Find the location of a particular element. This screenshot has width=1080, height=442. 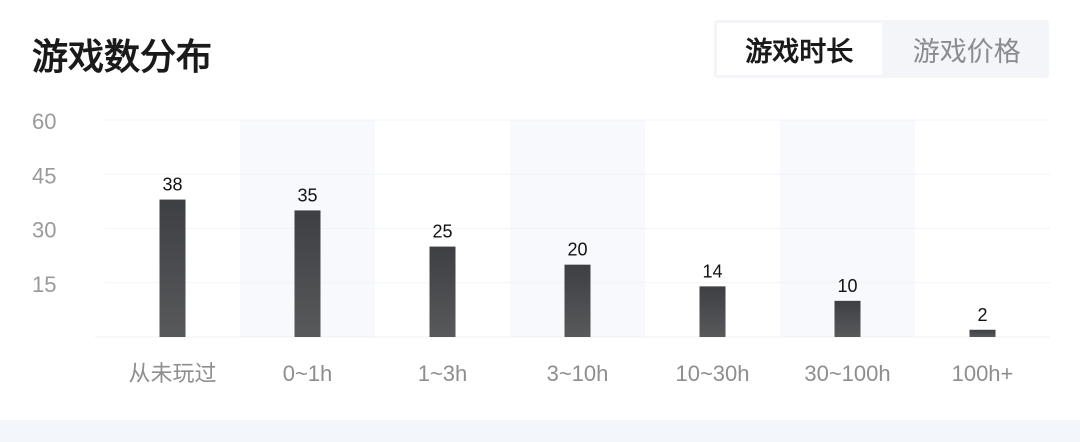

x-tick-label: 10~30h is located at coordinates (712, 373).